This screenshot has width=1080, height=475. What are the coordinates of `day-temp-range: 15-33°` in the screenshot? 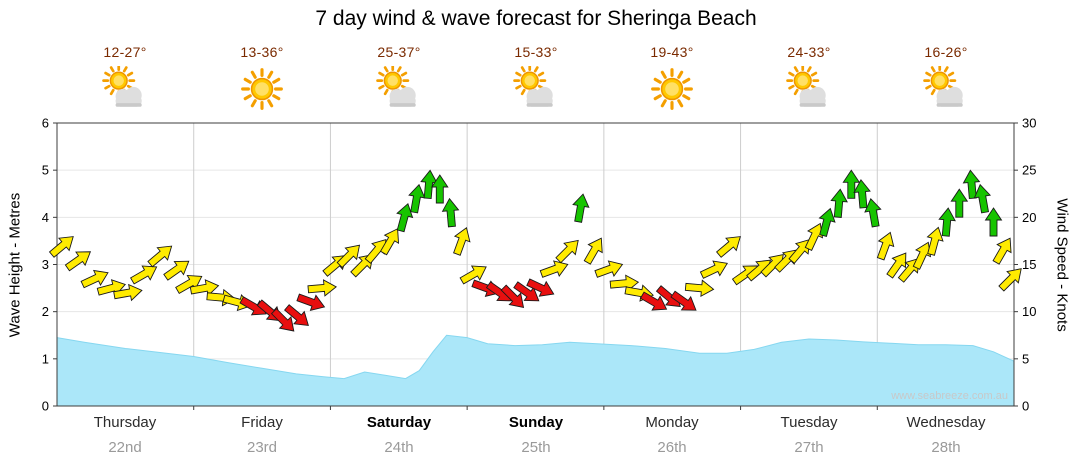 It's located at (536, 52).